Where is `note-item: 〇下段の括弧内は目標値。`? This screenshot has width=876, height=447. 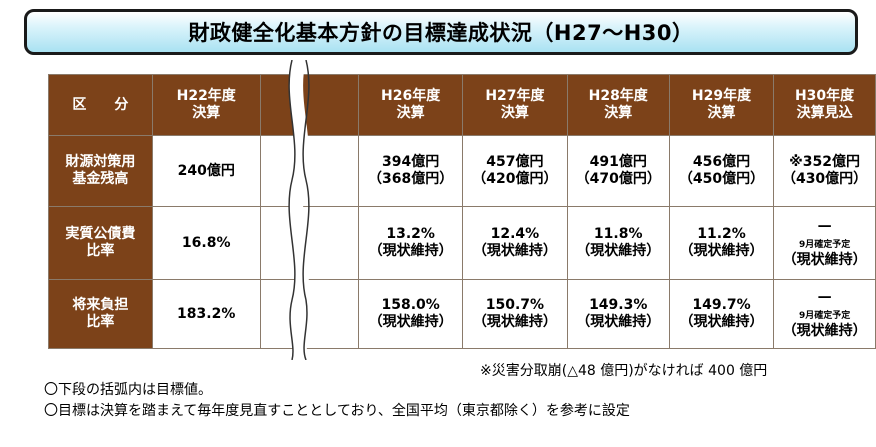 note-item: 〇下段の括弧内は目標値。 is located at coordinates (128, 390).